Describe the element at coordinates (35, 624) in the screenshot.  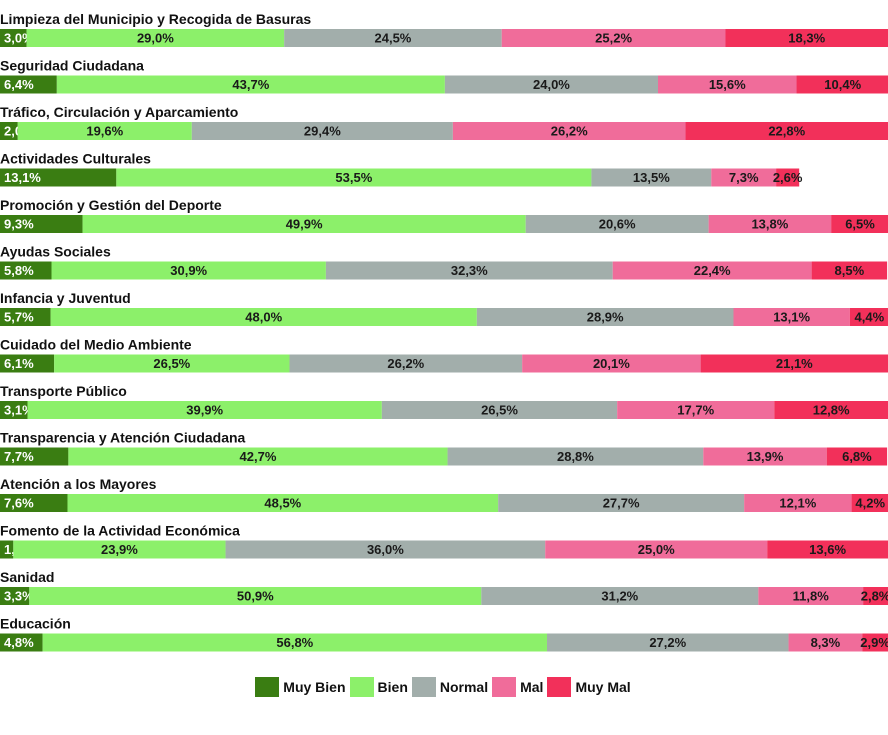
I see `category-label: Educación` at that location.